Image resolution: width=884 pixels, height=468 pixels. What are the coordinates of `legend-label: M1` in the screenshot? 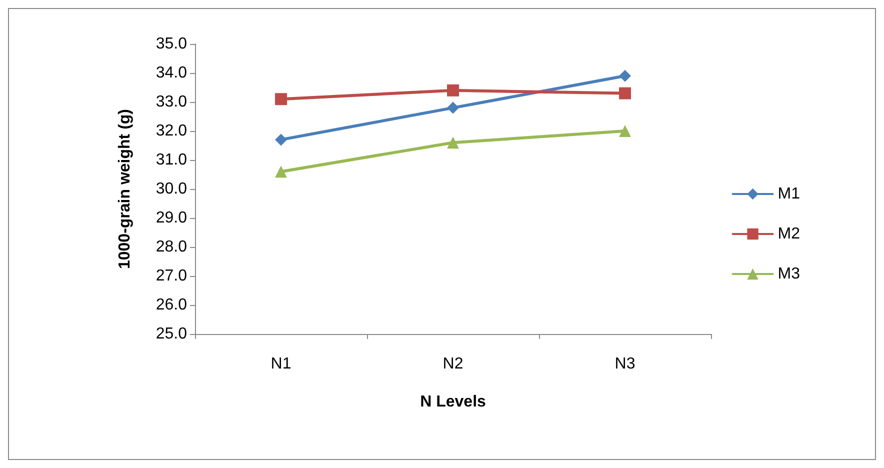 It's located at (789, 194).